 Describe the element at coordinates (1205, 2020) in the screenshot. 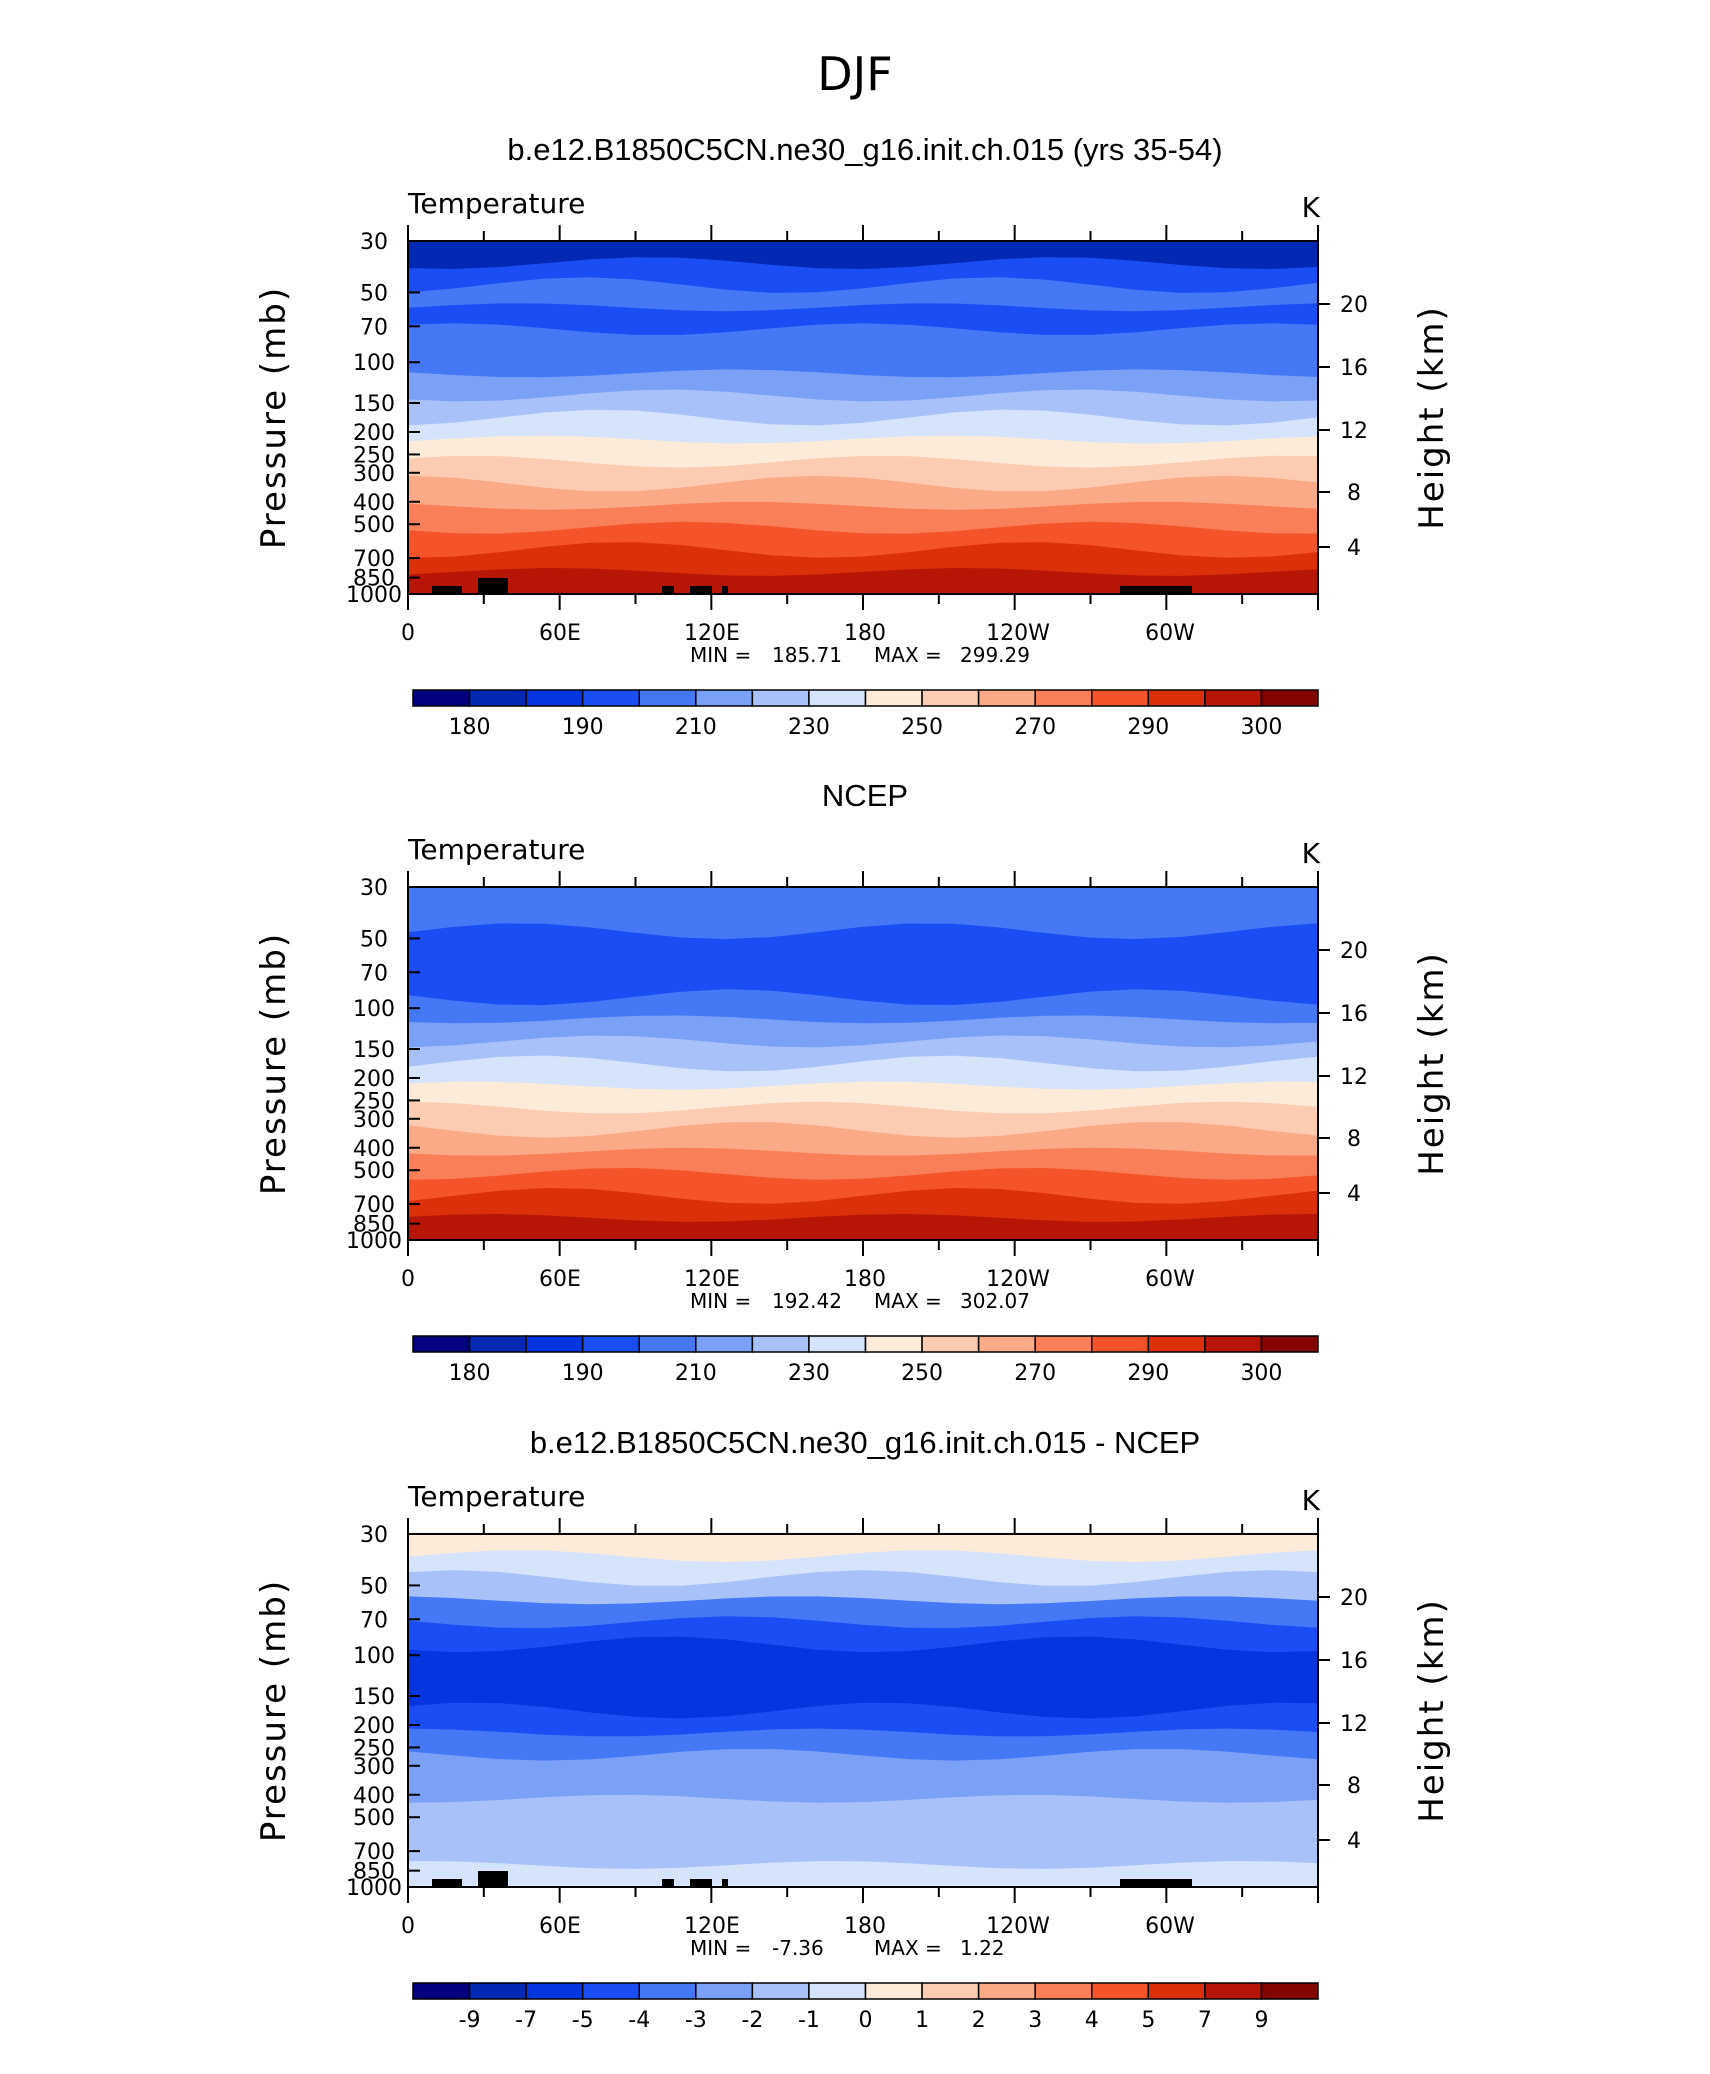

I see `colorbar-label: 7` at that location.